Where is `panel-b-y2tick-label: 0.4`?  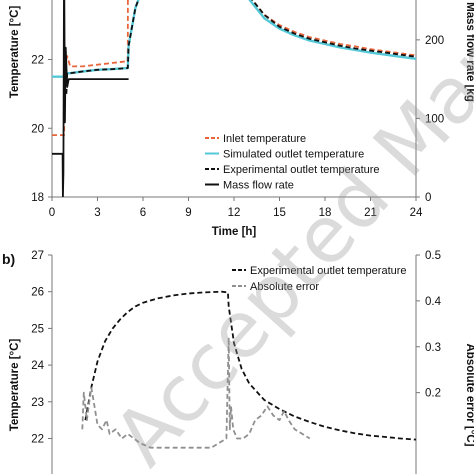
panel-b-y2tick-label: 0.4 is located at coordinates (433, 302).